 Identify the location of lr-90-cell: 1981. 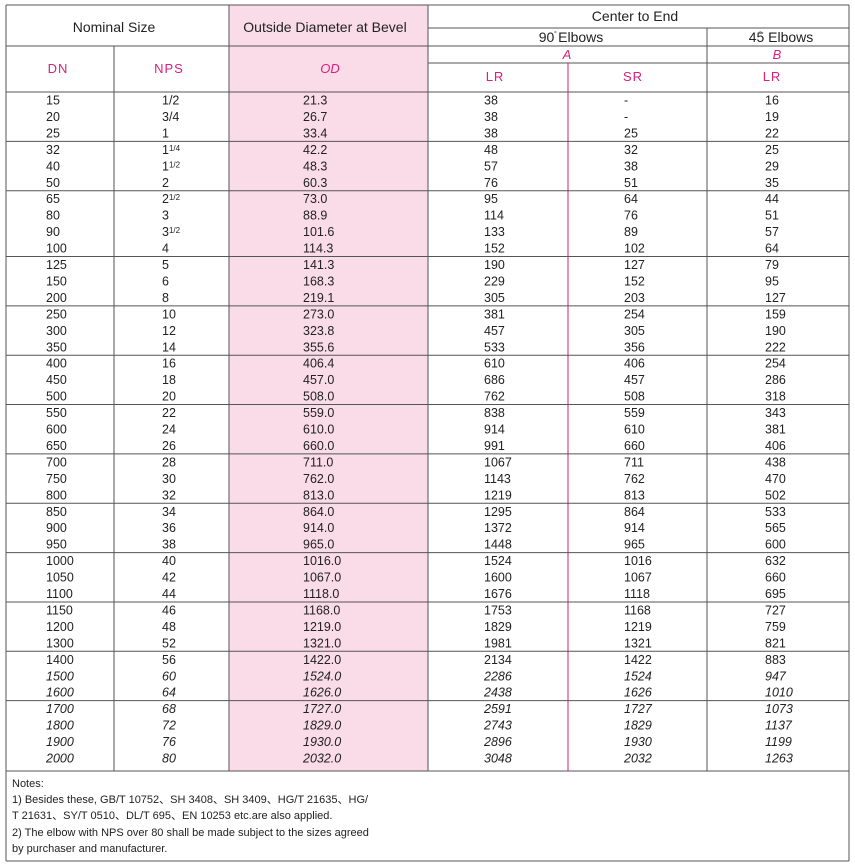
(498, 643).